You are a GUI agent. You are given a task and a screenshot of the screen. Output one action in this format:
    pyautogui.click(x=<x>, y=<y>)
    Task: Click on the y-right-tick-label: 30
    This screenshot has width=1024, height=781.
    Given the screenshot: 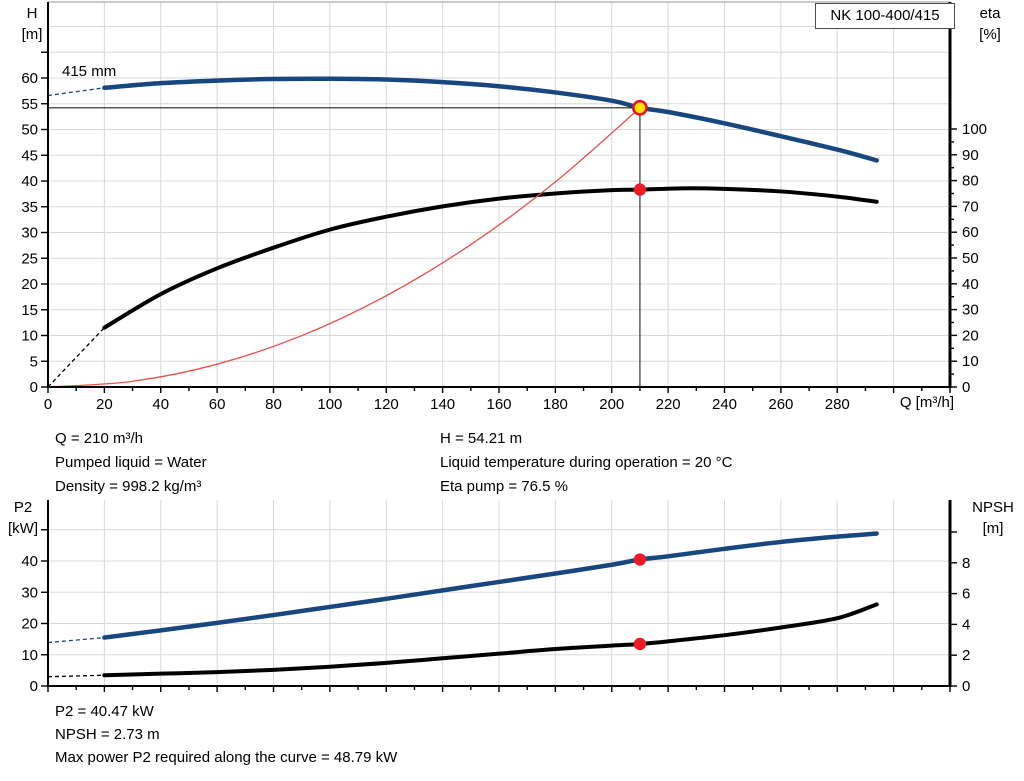 What is the action you would take?
    pyautogui.click(x=970, y=310)
    